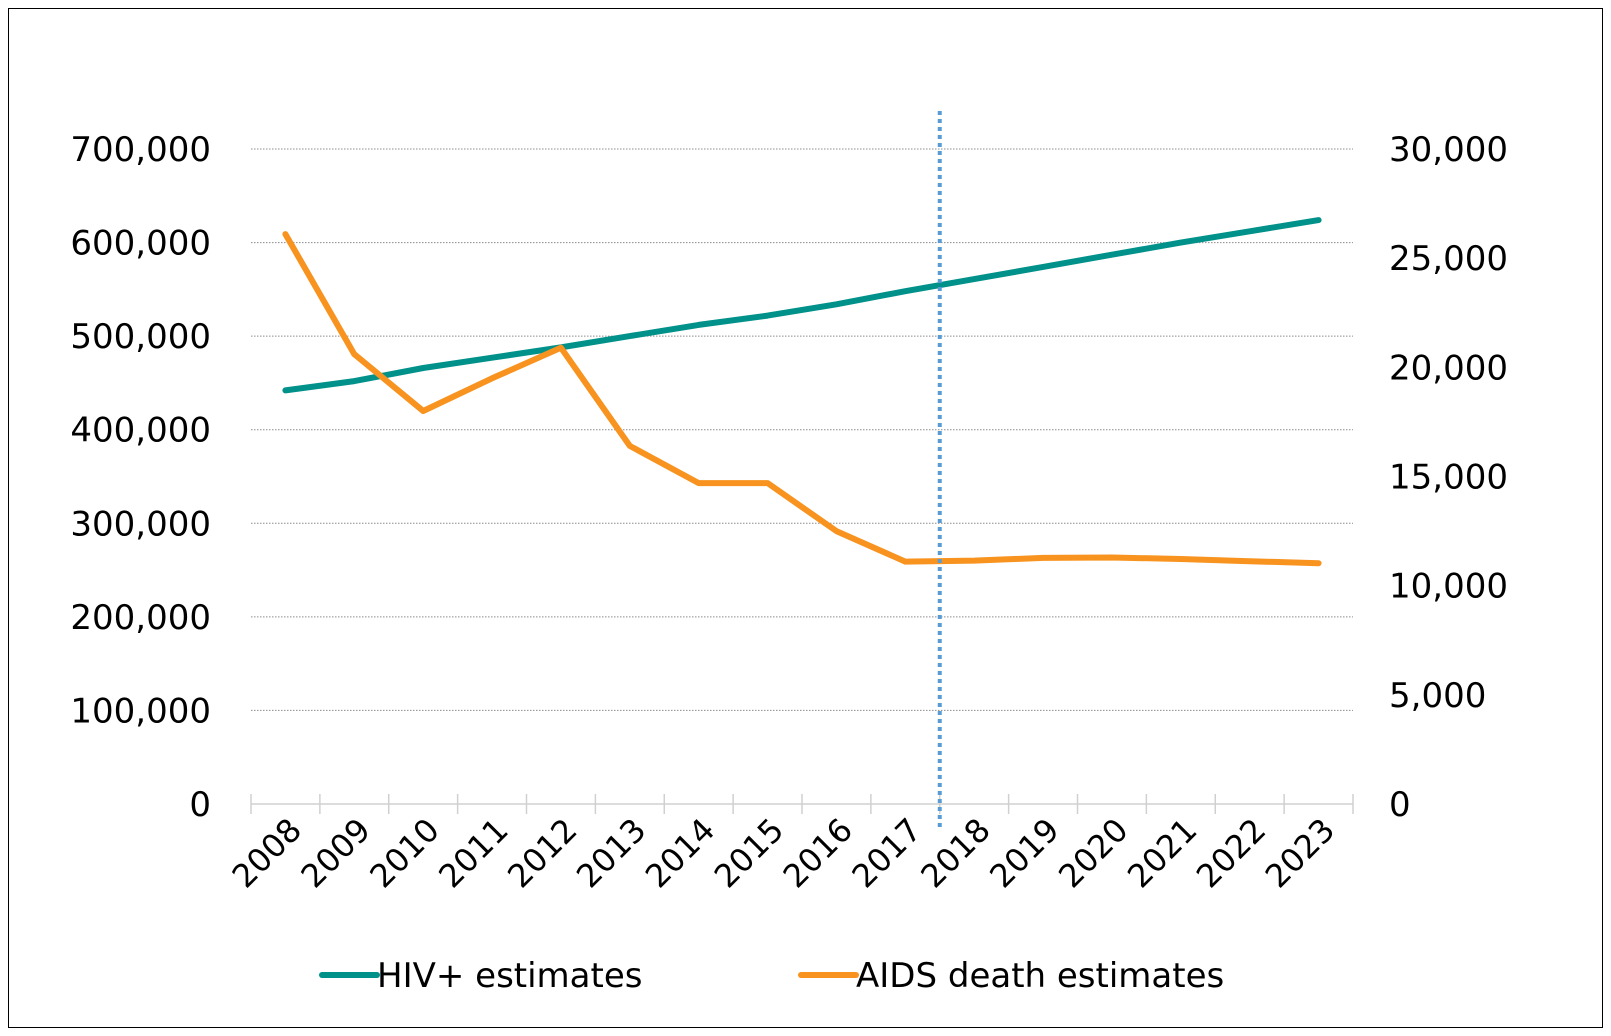 The width and height of the screenshot is (1611, 1036). What do you see at coordinates (404, 853) in the screenshot?
I see `x-tick-label-2010: 2010` at bounding box center [404, 853].